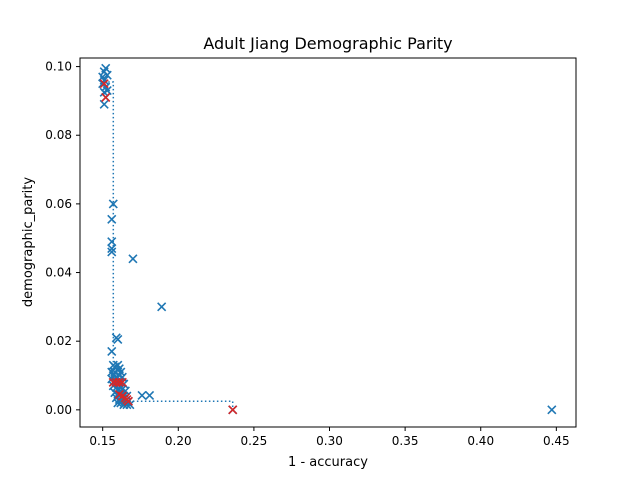 The image size is (640, 484). Describe the element at coordinates (102, 441) in the screenshot. I see `x-tick-label: 0.15` at that location.